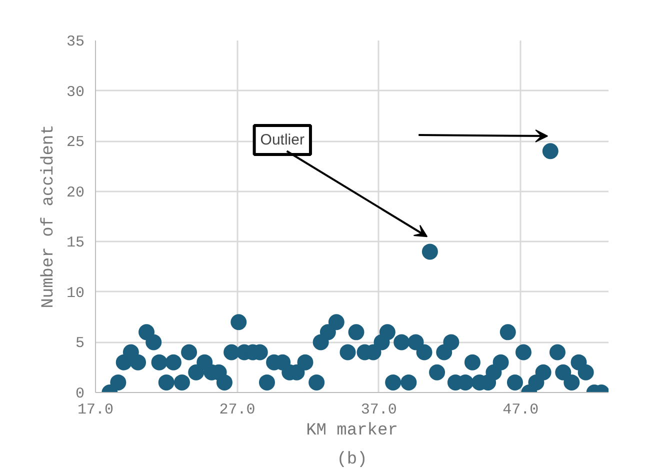  Describe the element at coordinates (75, 143) in the screenshot. I see `y-tick-label: 25` at that location.